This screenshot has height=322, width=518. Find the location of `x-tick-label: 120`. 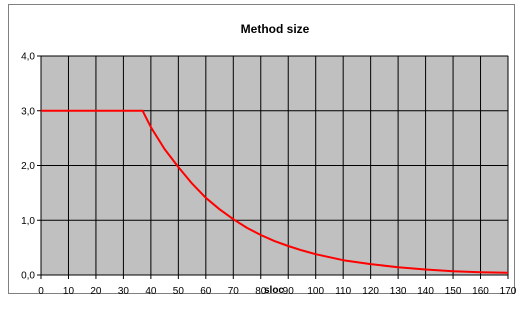

x-tick-label: 120 is located at coordinates (370, 291).